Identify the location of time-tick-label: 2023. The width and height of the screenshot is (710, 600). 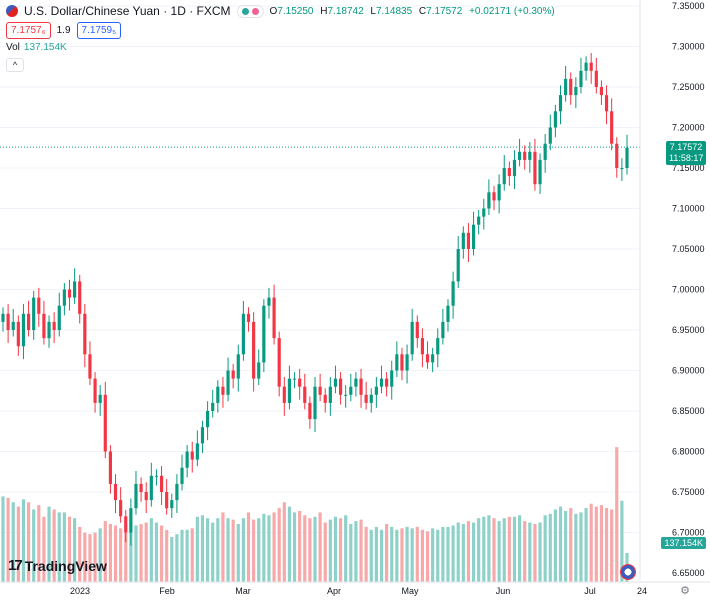
(80, 591).